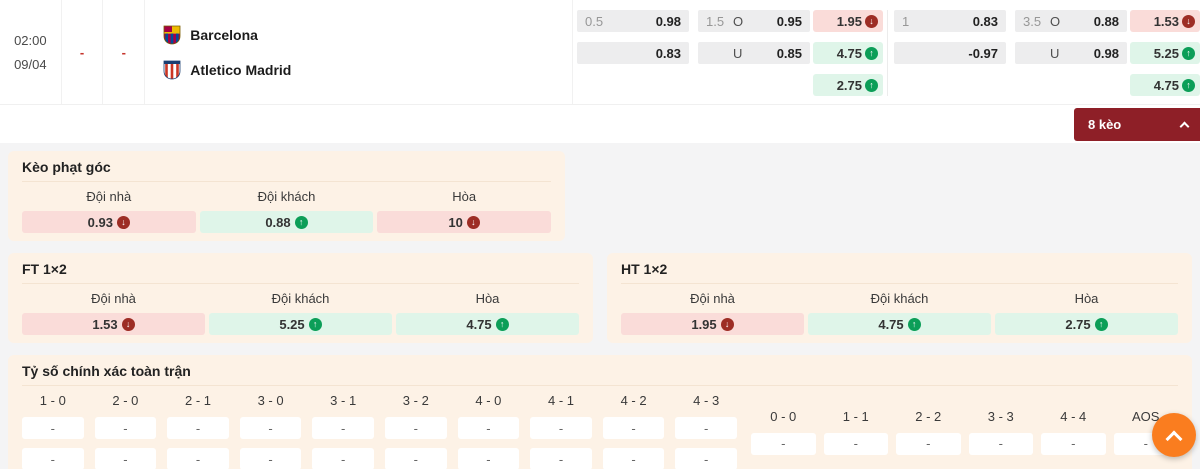  I want to click on ou1-over-cell: 1.5 O 0.95, so click(754, 21).